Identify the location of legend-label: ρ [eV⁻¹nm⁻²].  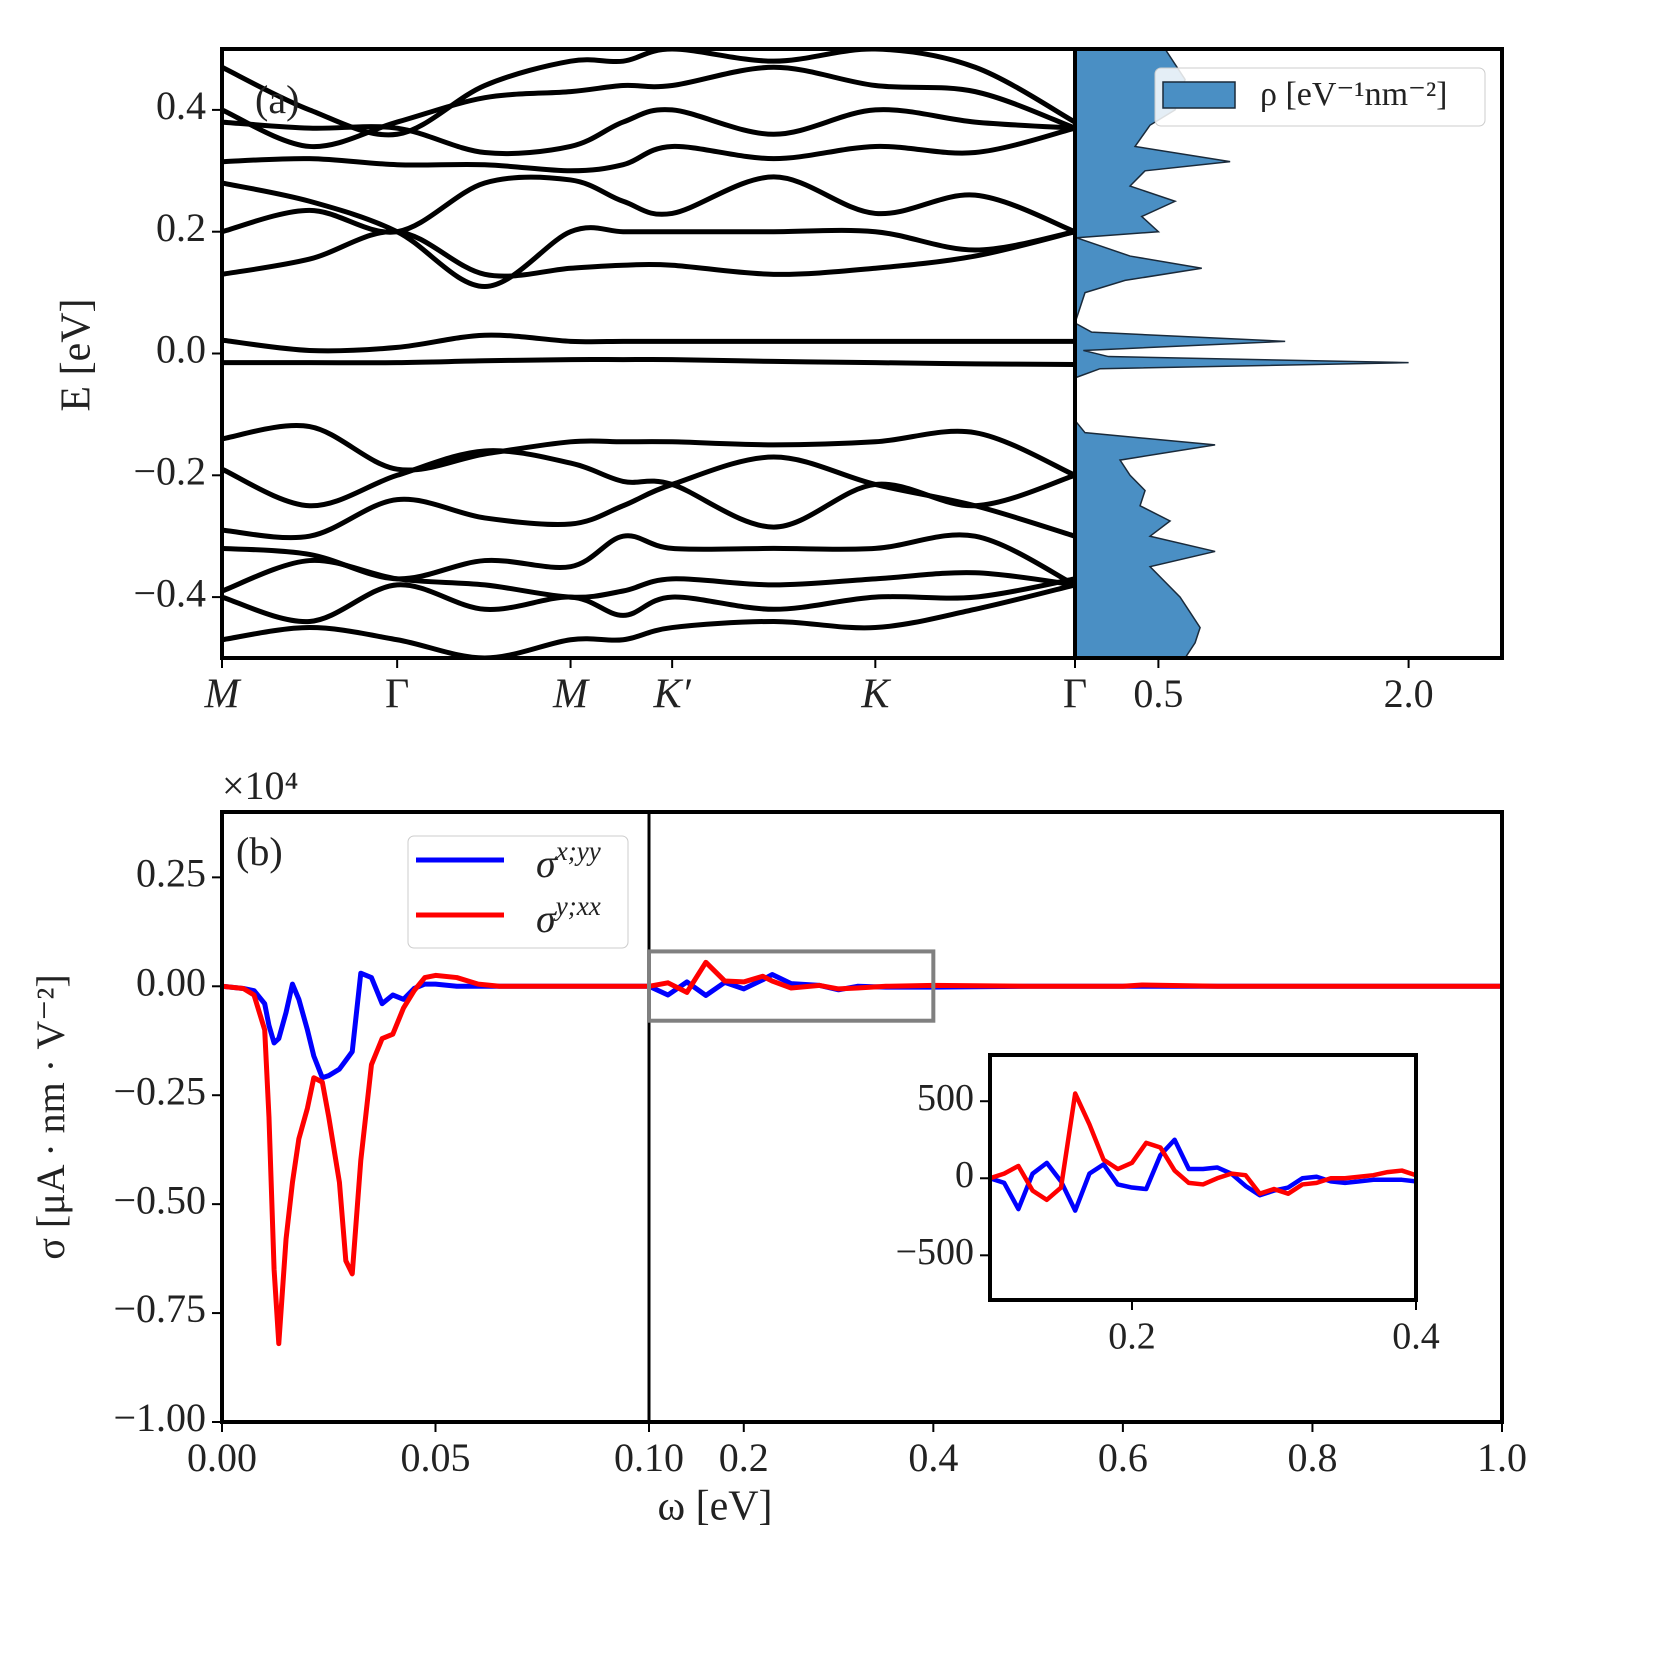
(1353, 94).